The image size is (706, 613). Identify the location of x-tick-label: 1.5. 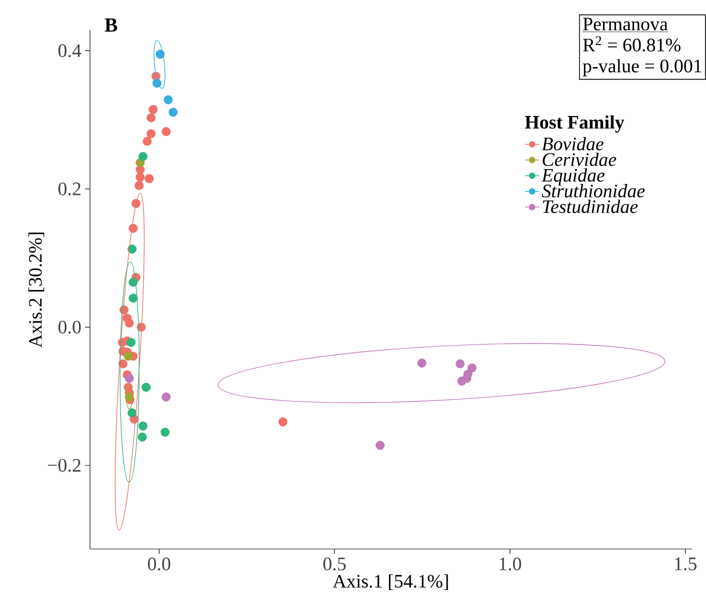
(685, 564).